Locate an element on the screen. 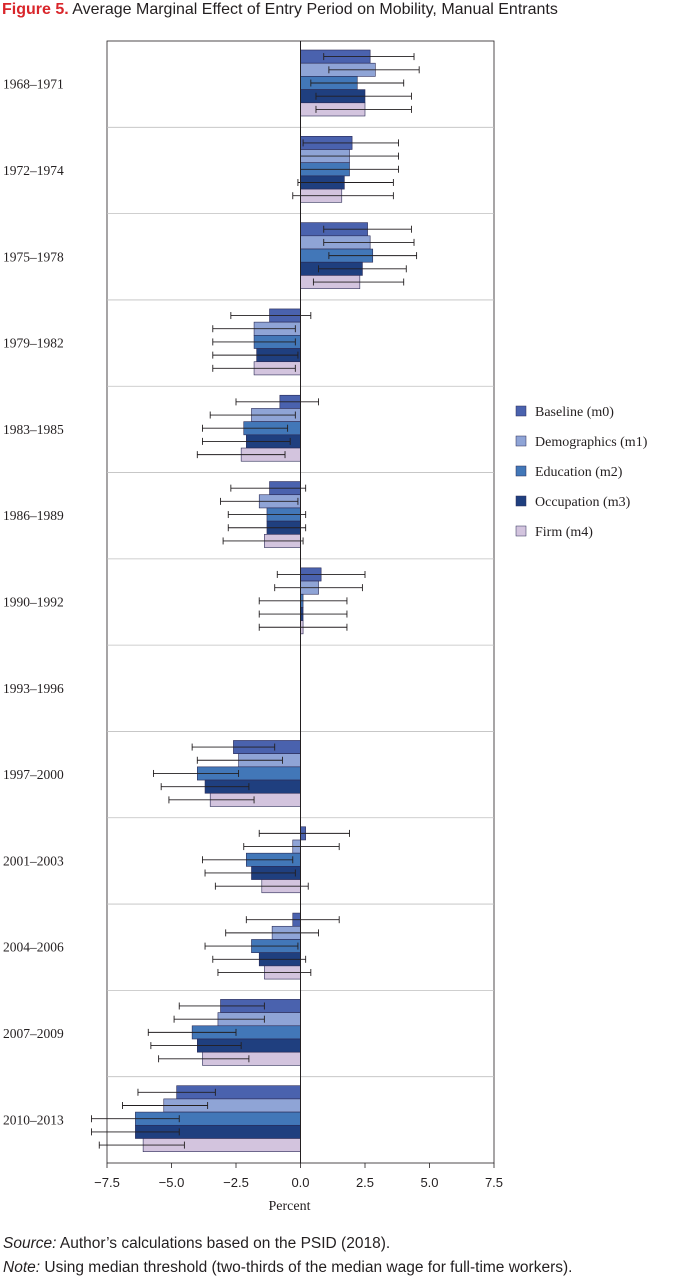 The height and width of the screenshot is (1280, 683). category-label: 1975–1978 is located at coordinates (33, 256).